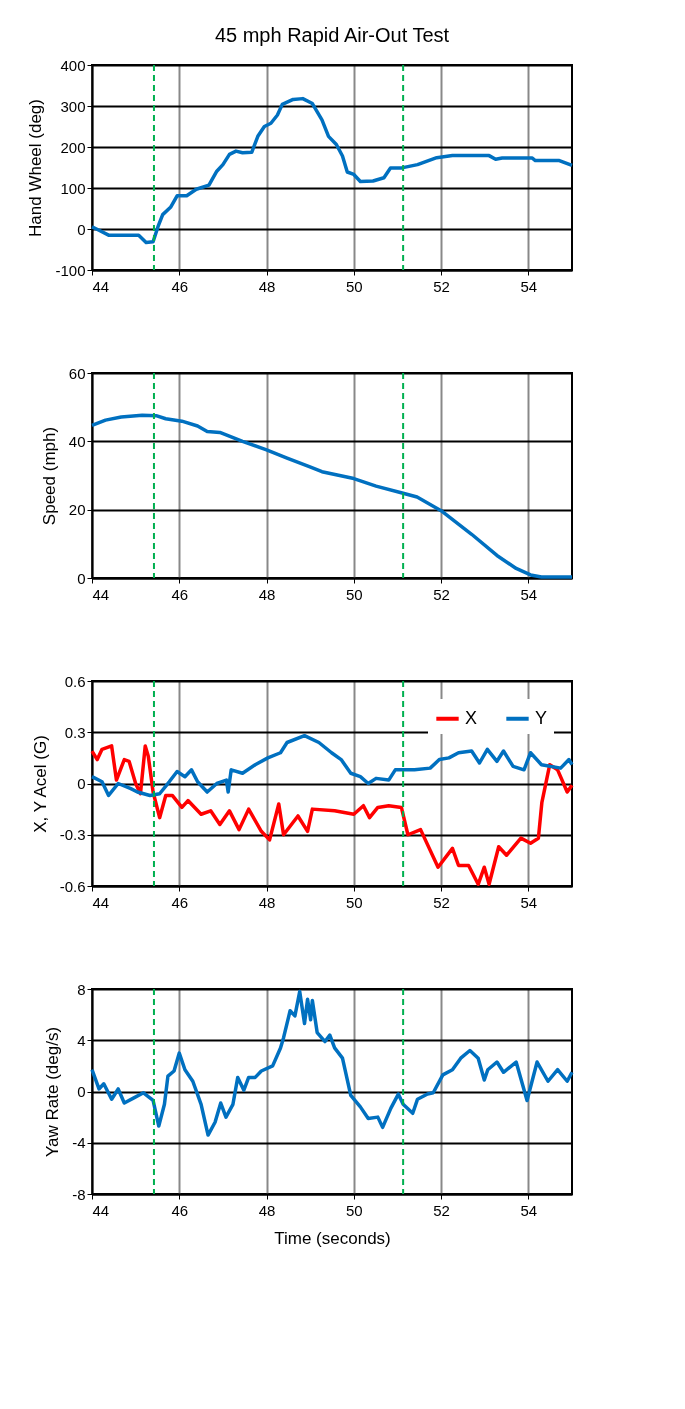 This screenshot has width=685, height=1409. What do you see at coordinates (73, 65) in the screenshot?
I see `y-tick-label: 400` at bounding box center [73, 65].